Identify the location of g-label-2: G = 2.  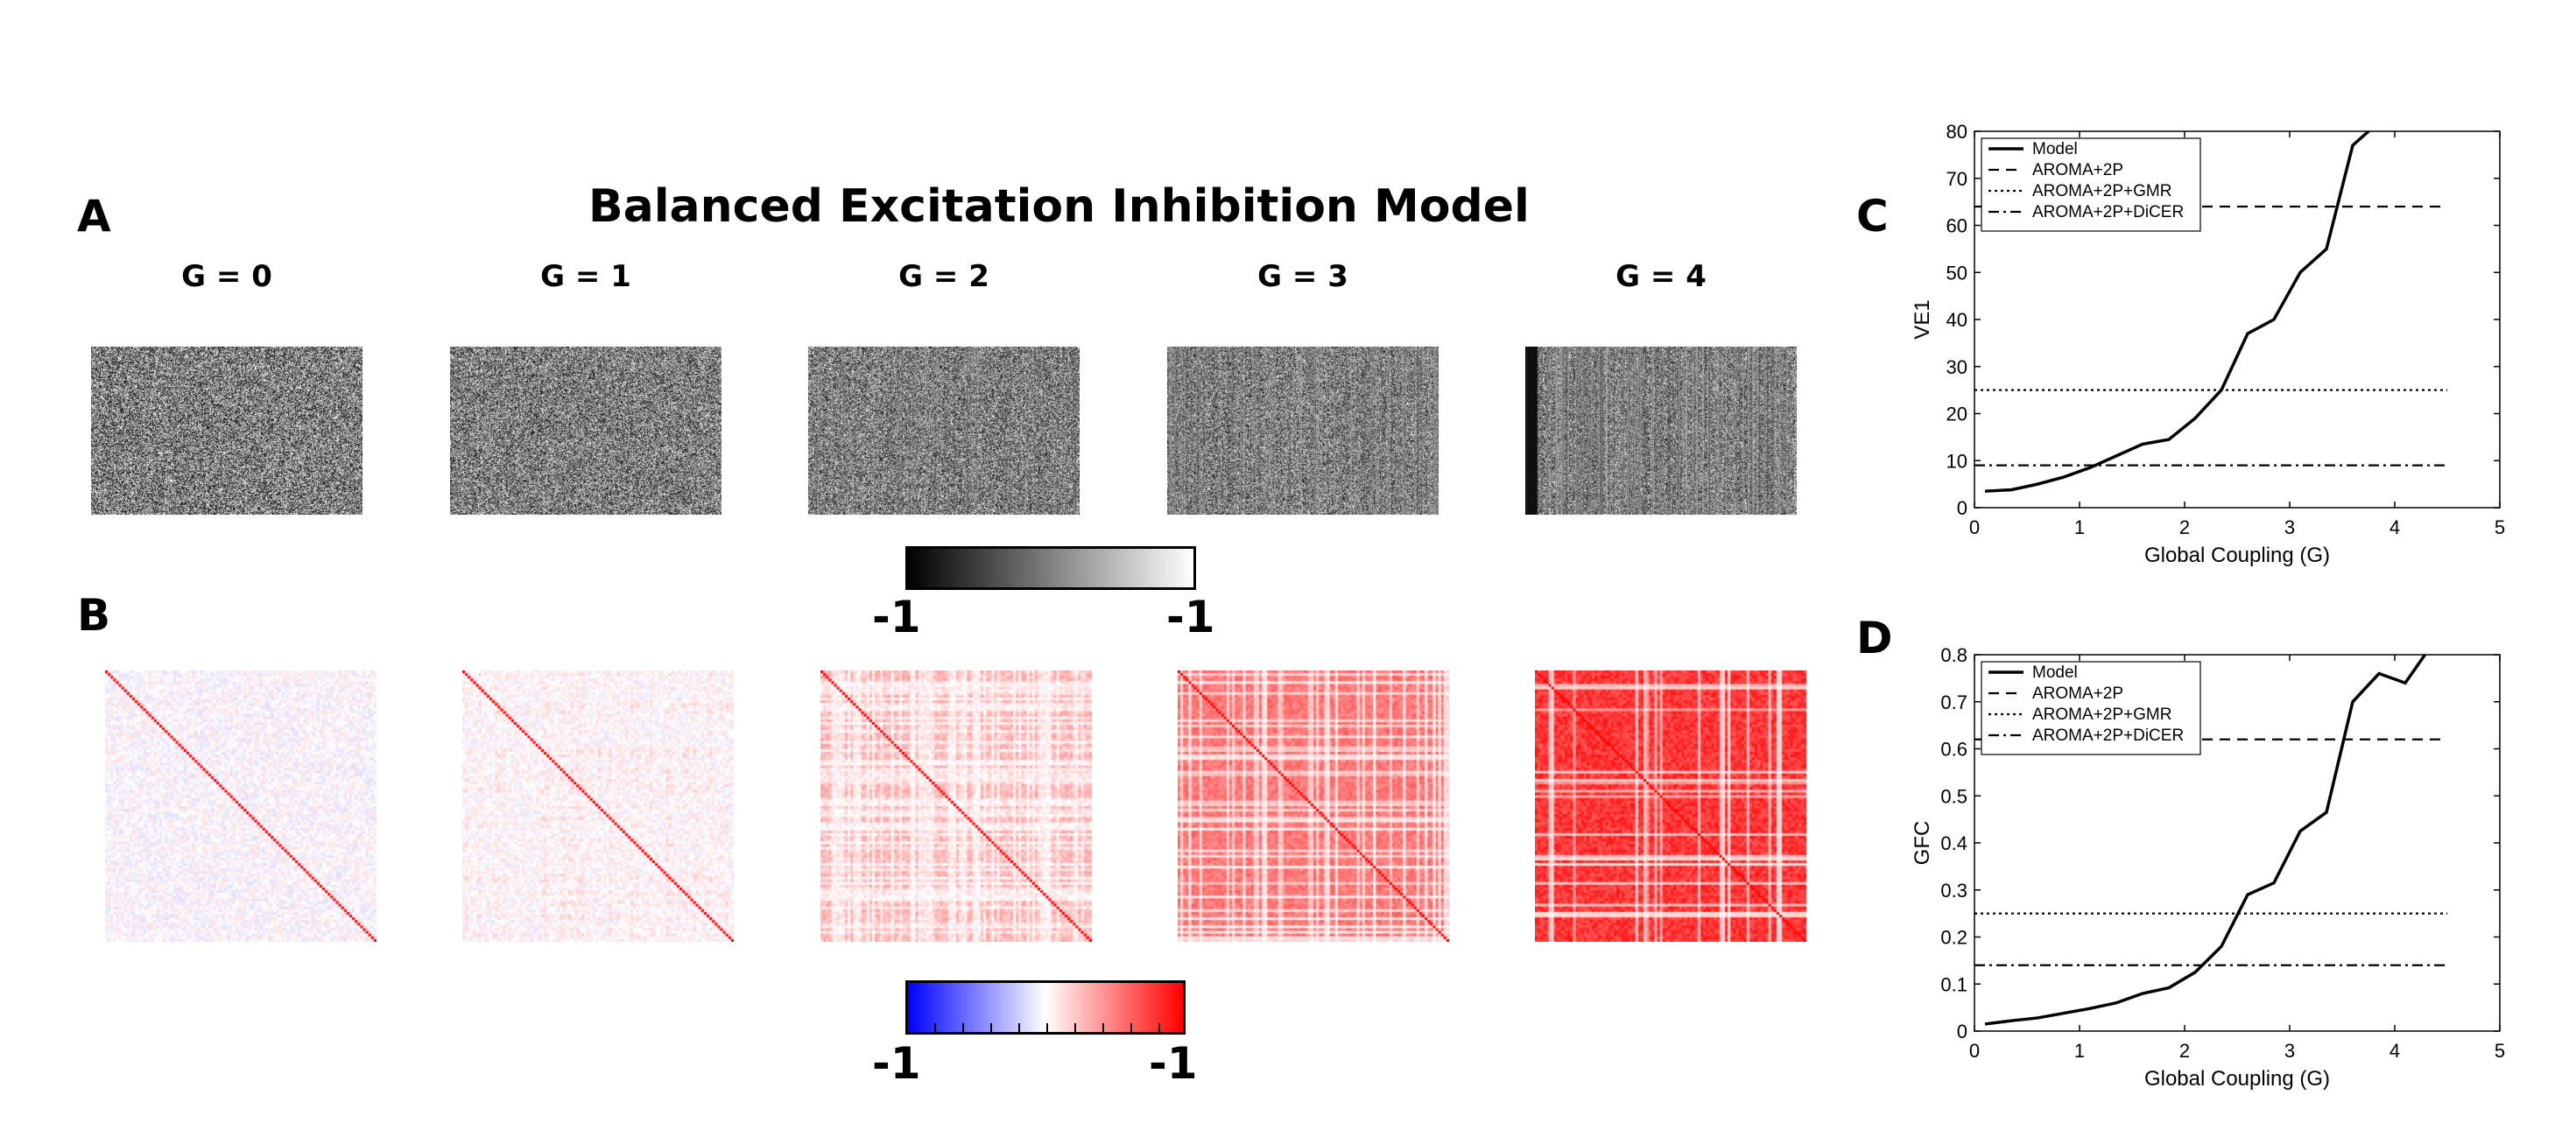
(943, 277).